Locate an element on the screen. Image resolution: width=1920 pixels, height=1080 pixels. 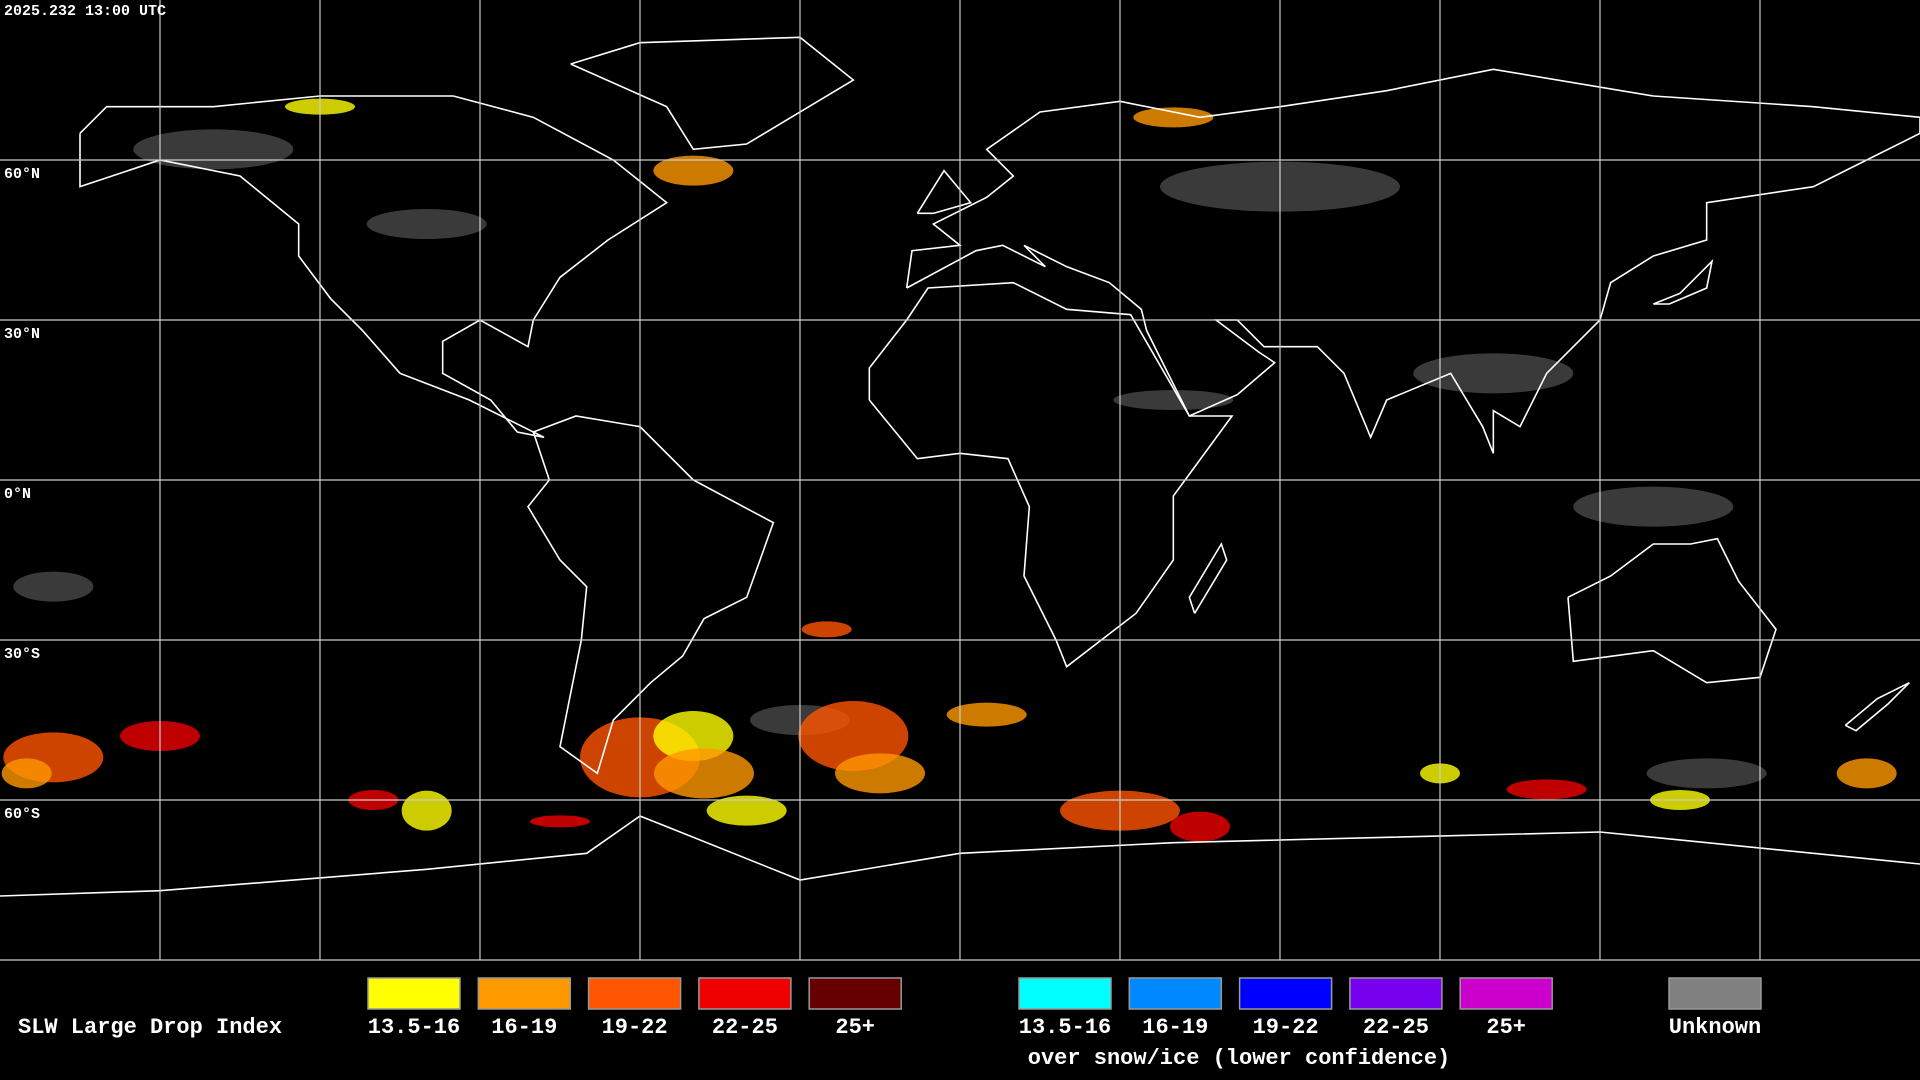
latitude-label: 60°N is located at coordinates (22, 174).